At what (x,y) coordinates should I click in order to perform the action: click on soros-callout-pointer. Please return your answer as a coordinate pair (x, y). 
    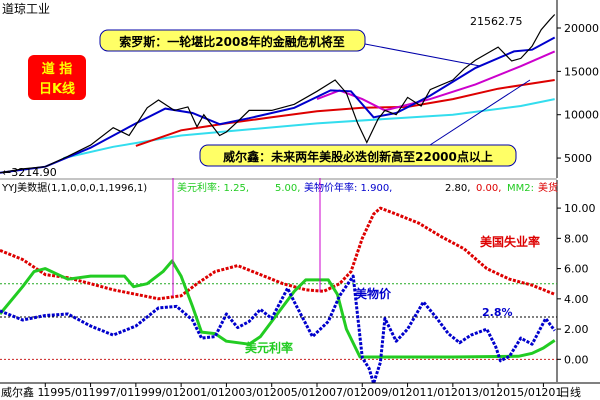
    Looking at the image, I should click on (422, 55).